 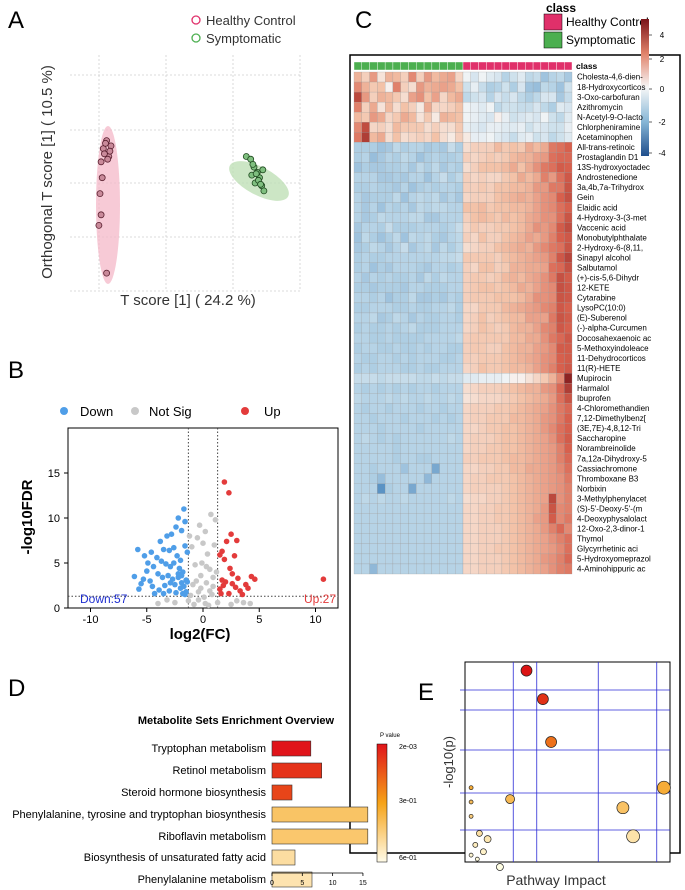 I want to click on heatmap-class-row, so click(x=463, y=66).